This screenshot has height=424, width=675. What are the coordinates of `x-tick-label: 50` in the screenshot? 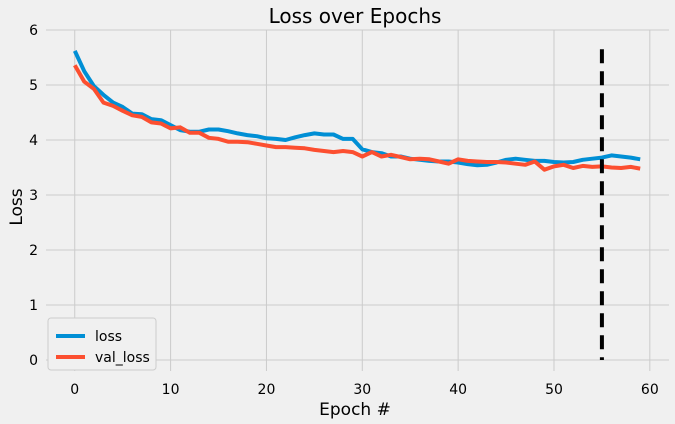 It's located at (554, 390).